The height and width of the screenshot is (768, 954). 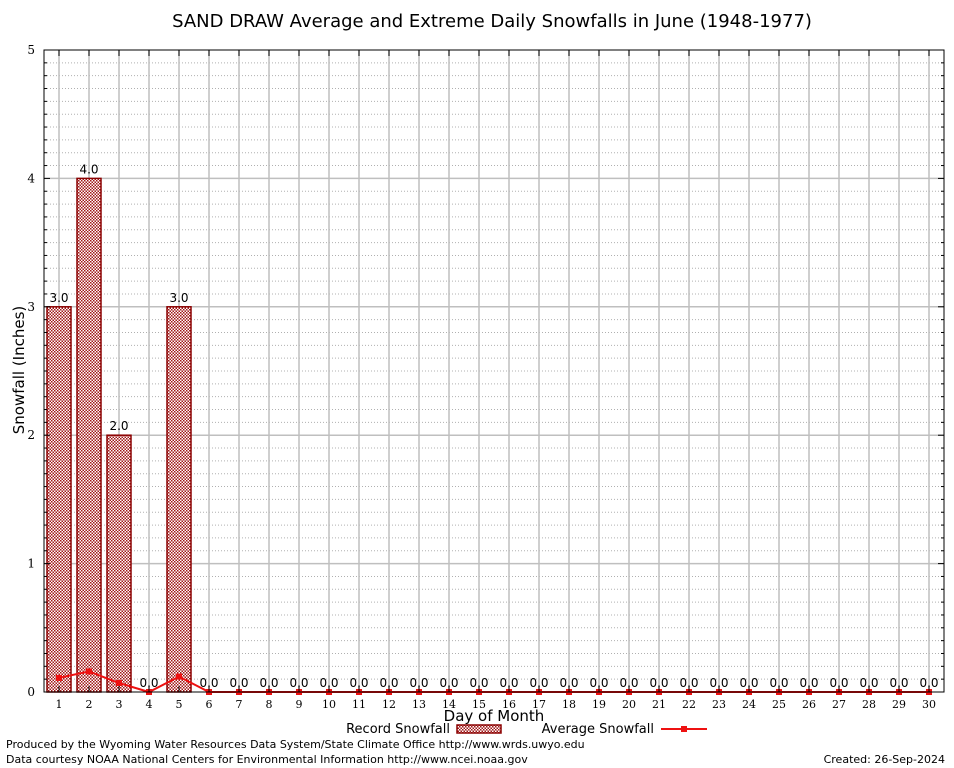 What do you see at coordinates (31, 307) in the screenshot?
I see `y-tick-label: 3` at bounding box center [31, 307].